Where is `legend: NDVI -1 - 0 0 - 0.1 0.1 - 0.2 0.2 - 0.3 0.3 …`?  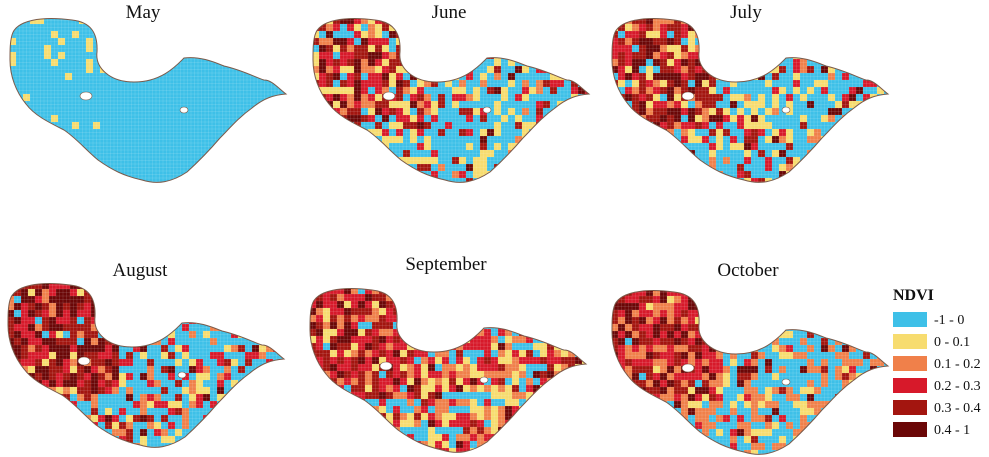
legend: NDVI -1 - 0 0 - 0.1 0.1 - 0.2 0.2 - 0.3 0.3 … is located at coordinates (937, 362).